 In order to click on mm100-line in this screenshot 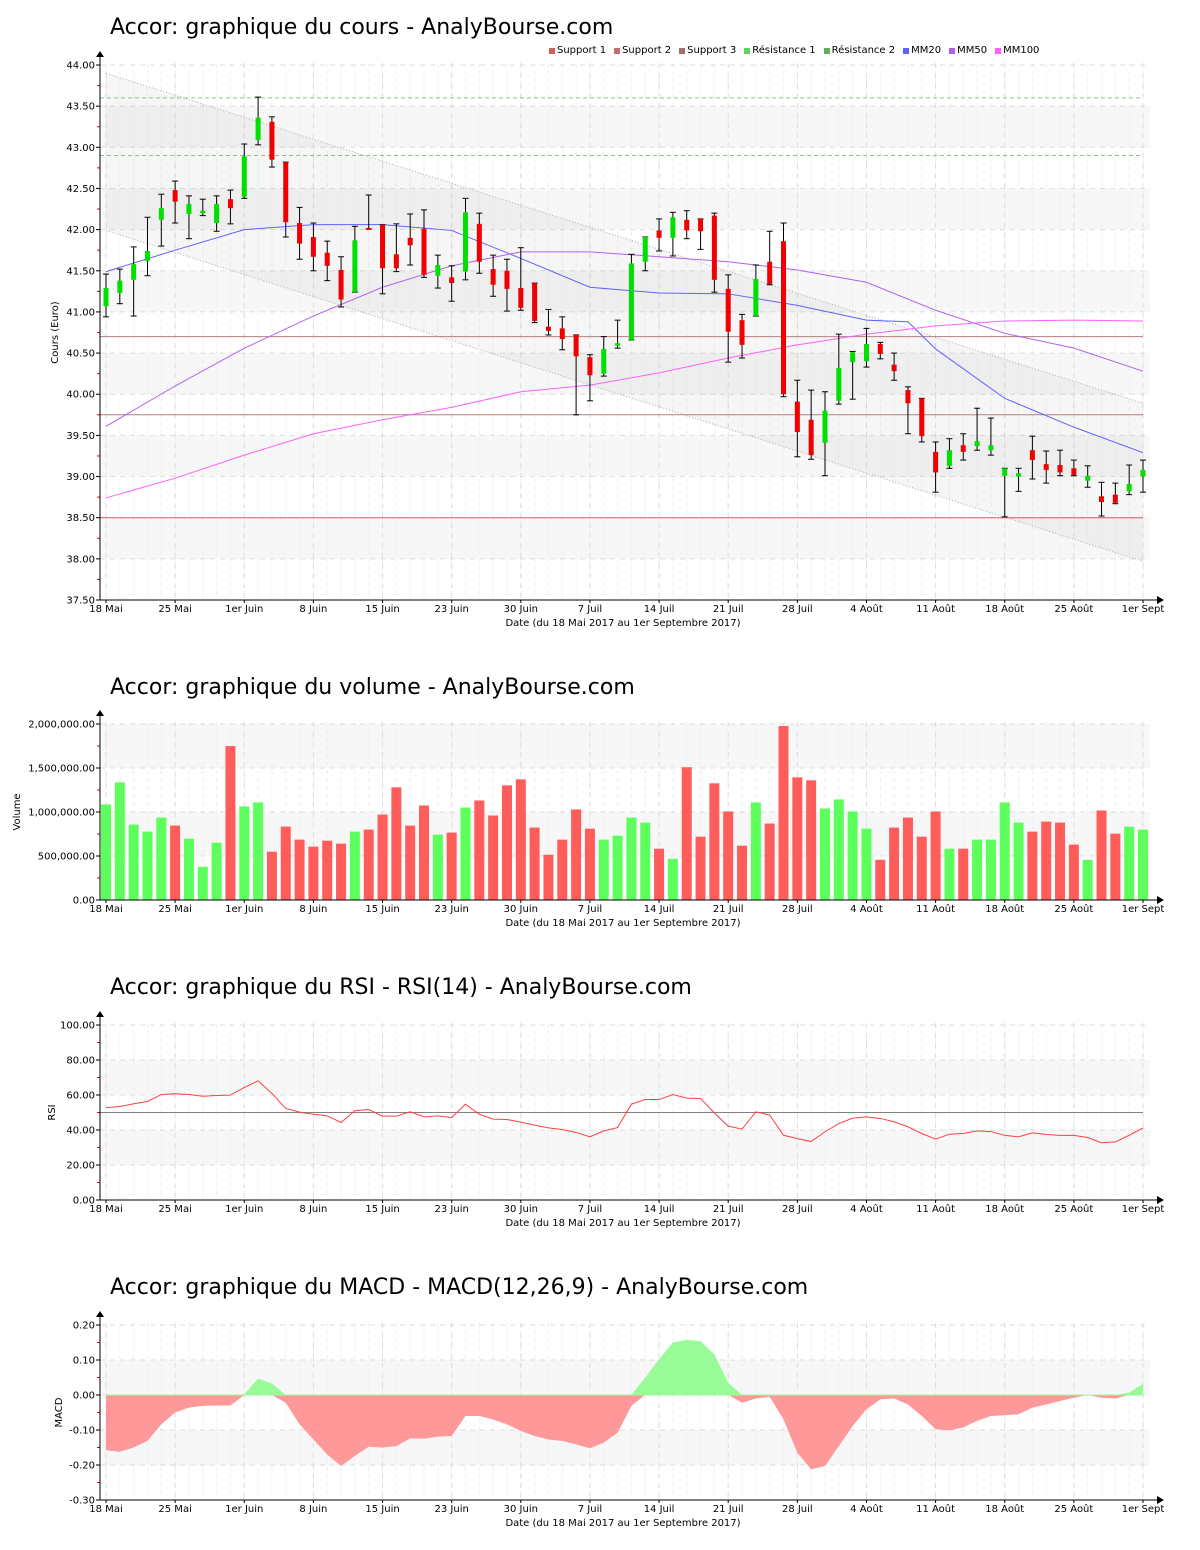, I will do `click(624, 409)`.